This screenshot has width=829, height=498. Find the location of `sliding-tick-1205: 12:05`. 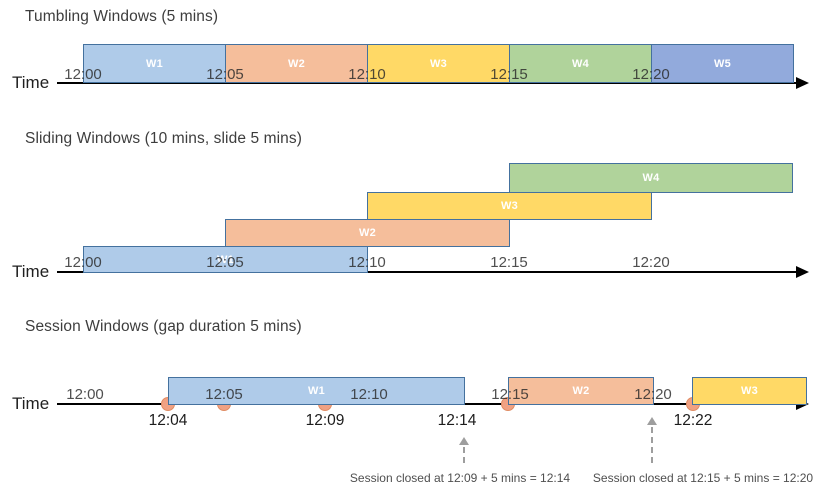

sliding-tick-1205: 12:05 is located at coordinates (225, 262).